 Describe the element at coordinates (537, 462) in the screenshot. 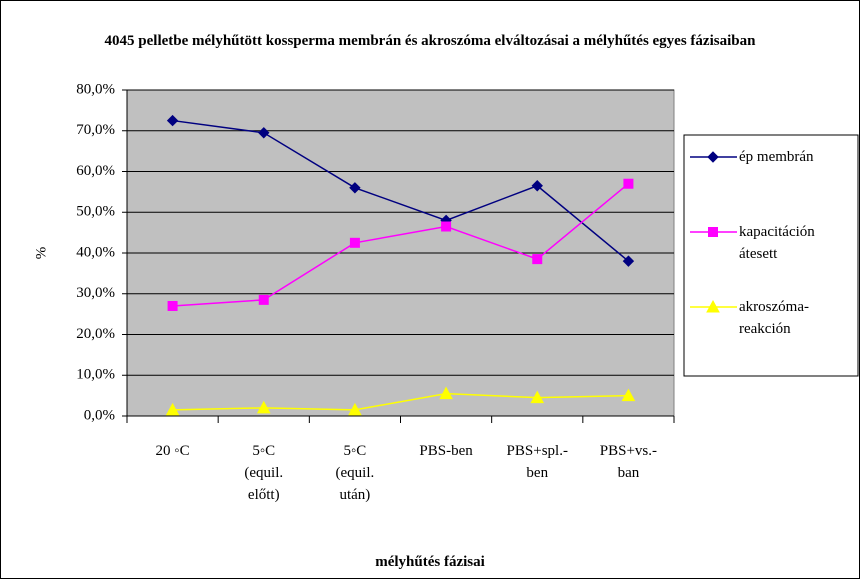

I see `x-tick-label: PBS+spl.- ben` at that location.